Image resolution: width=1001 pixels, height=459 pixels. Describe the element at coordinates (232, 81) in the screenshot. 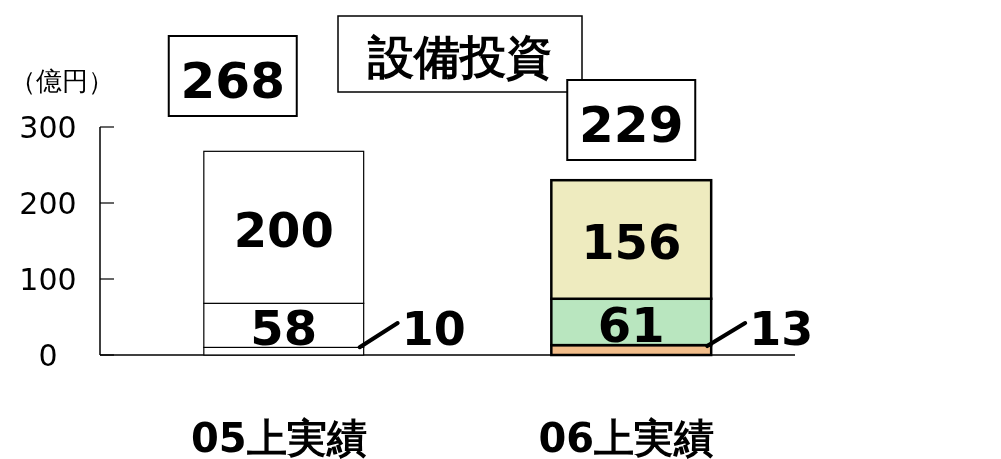

I see `total-label: 268` at that location.